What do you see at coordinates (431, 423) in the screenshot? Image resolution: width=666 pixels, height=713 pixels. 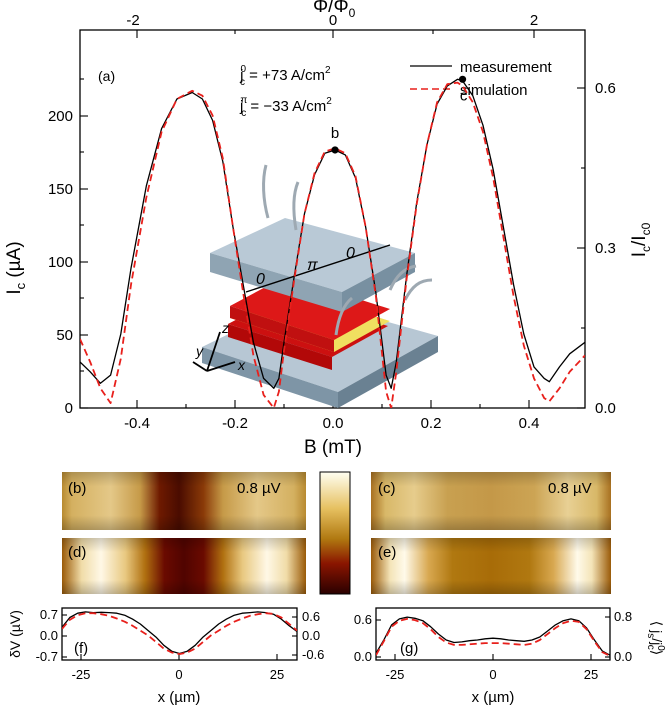 I see `x-tick-label: 0.2` at bounding box center [431, 423].